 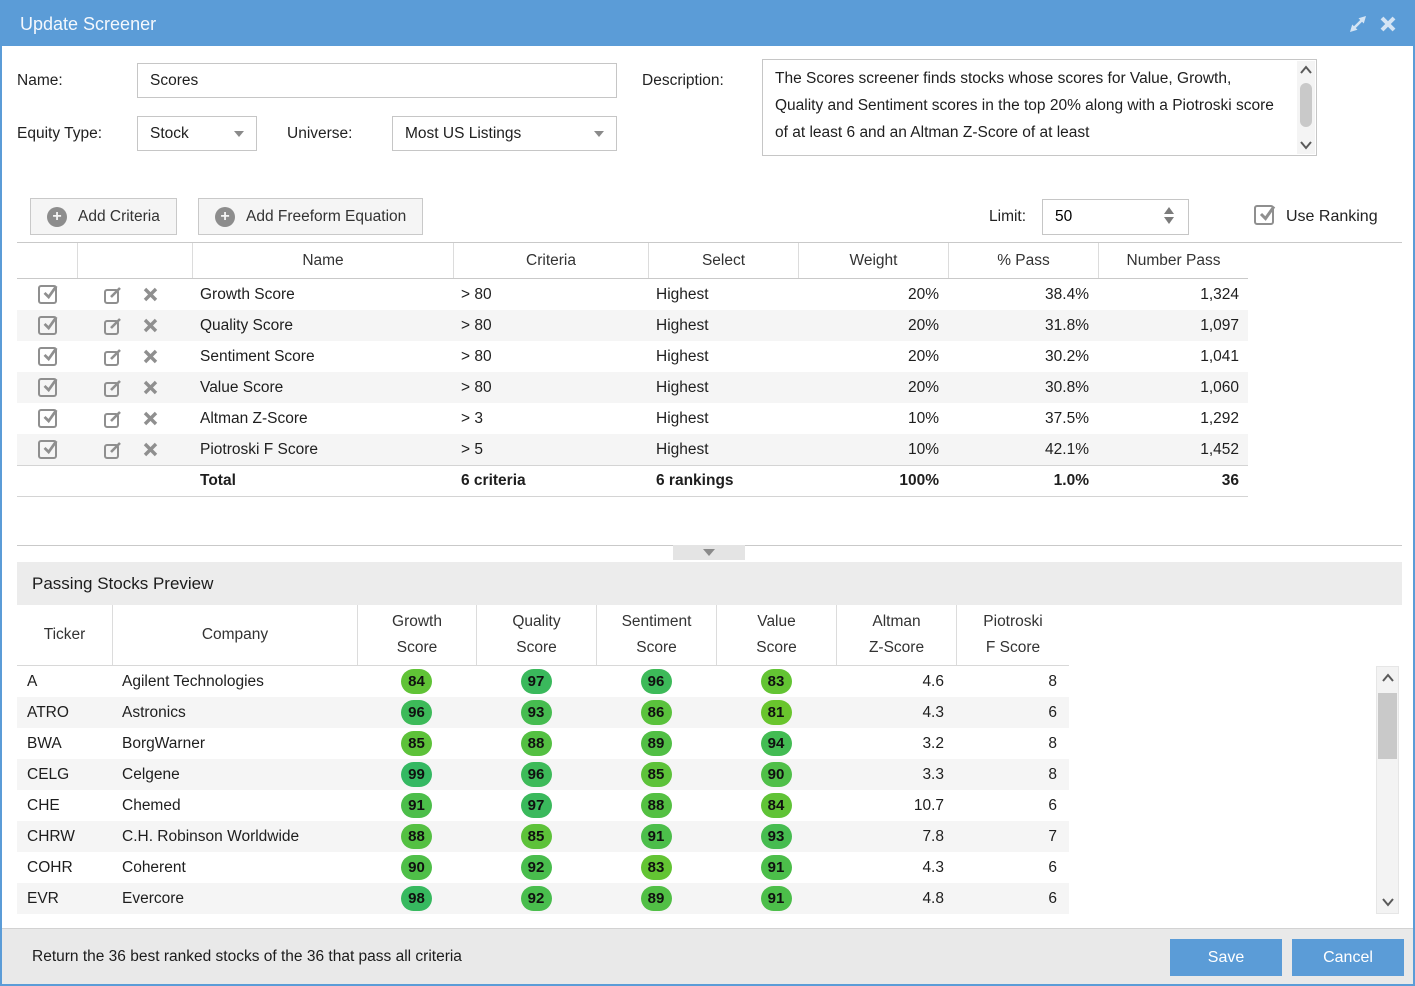 I want to click on edit-pencil-icon, so click(x=112, y=419).